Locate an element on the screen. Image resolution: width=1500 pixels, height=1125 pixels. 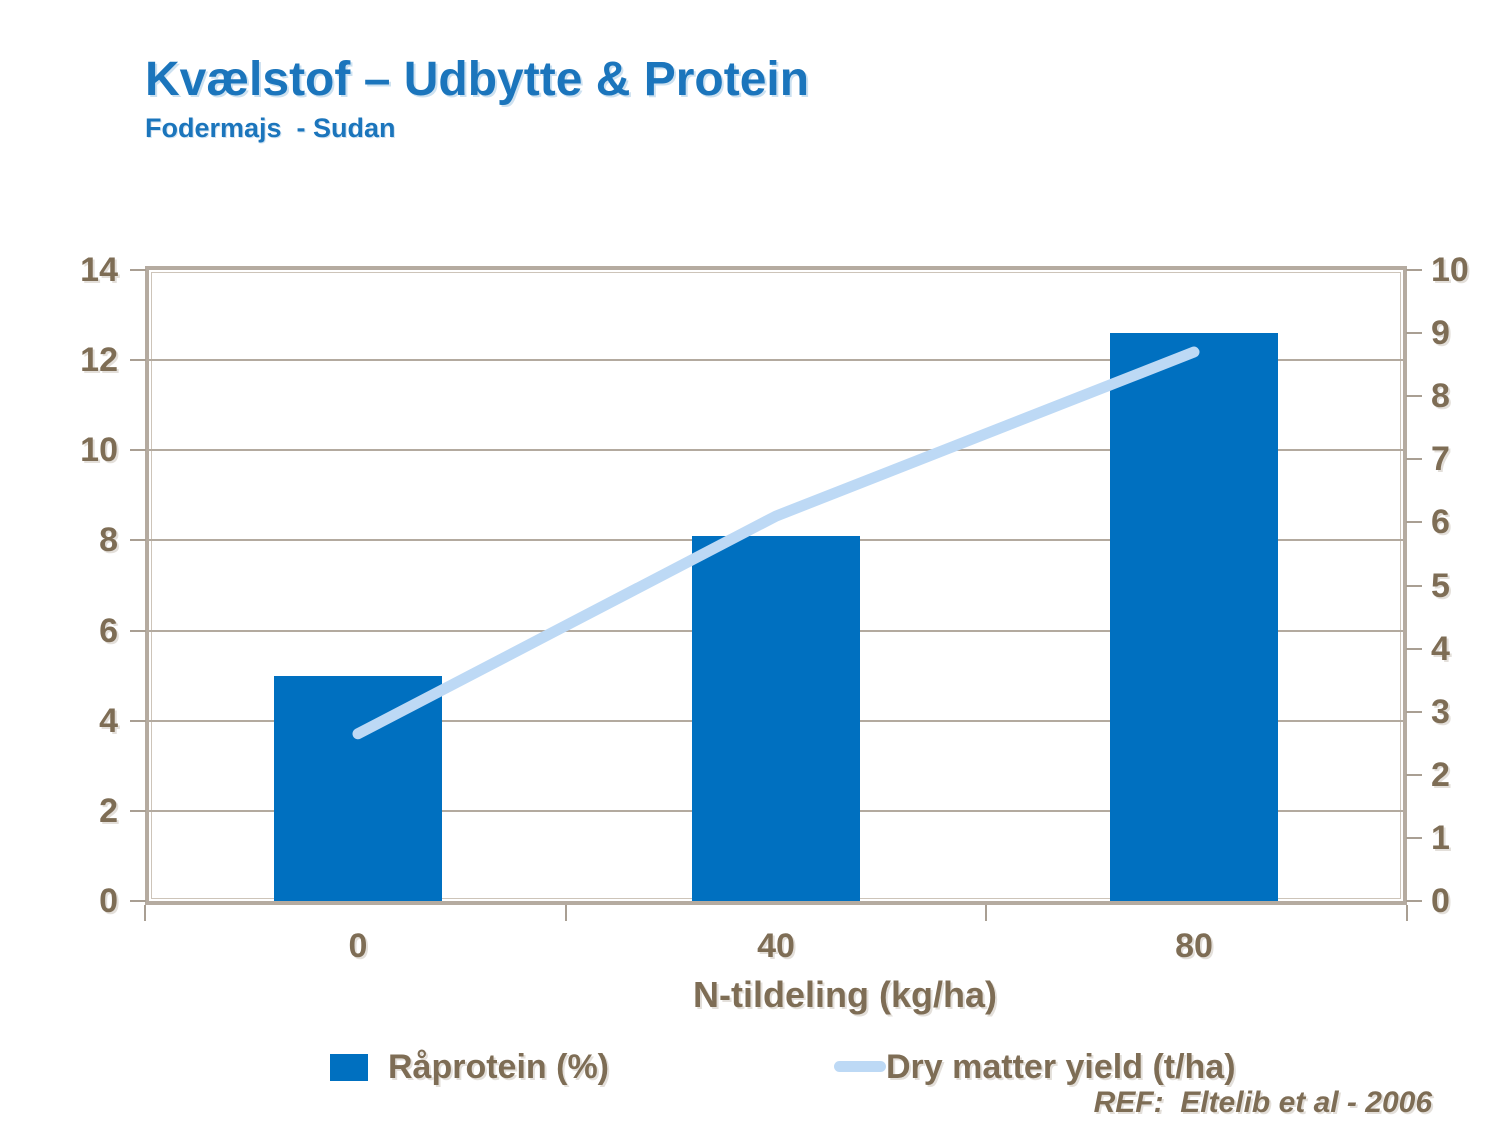
right-axis-label-1: 1 is located at coordinates (1440, 837).